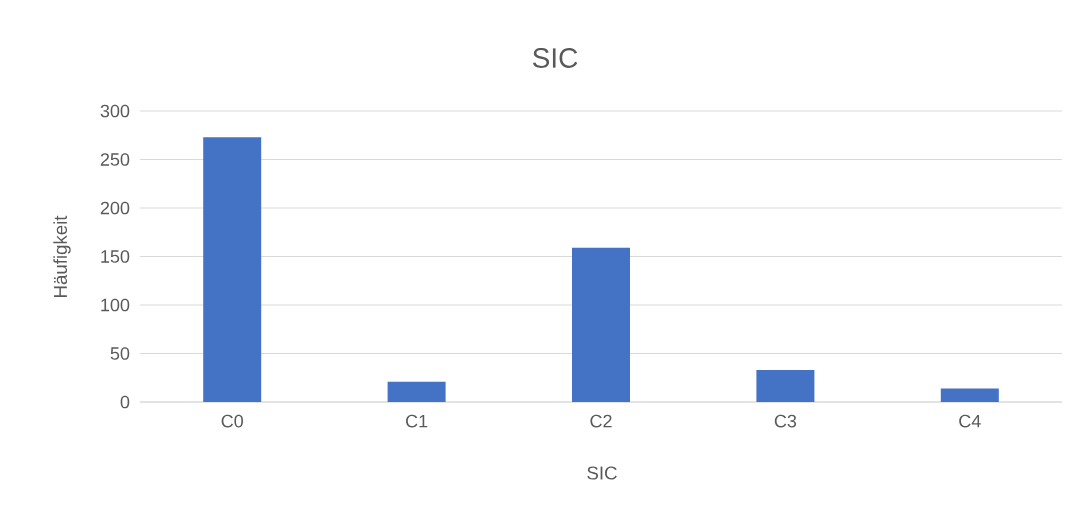 This screenshot has height=515, width=1088. I want to click on y-tick-label: 50, so click(120, 353).